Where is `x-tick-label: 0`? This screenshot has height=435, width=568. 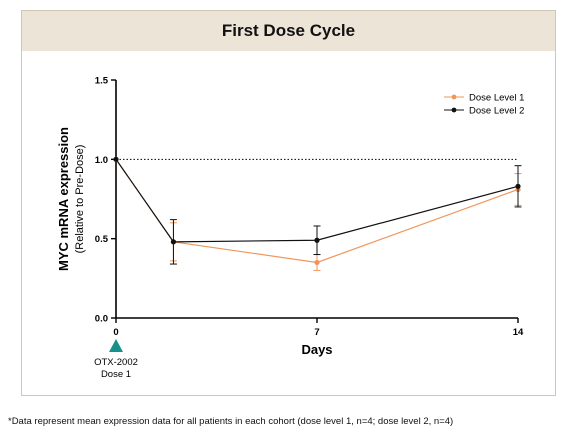
x-tick-label: 0 is located at coordinates (115, 332).